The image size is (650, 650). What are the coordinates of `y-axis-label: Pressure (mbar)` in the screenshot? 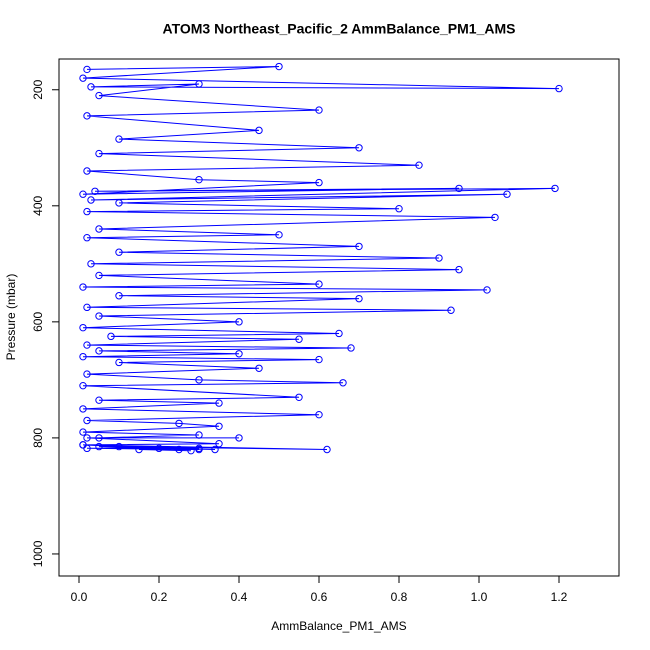 It's located at (11, 317).